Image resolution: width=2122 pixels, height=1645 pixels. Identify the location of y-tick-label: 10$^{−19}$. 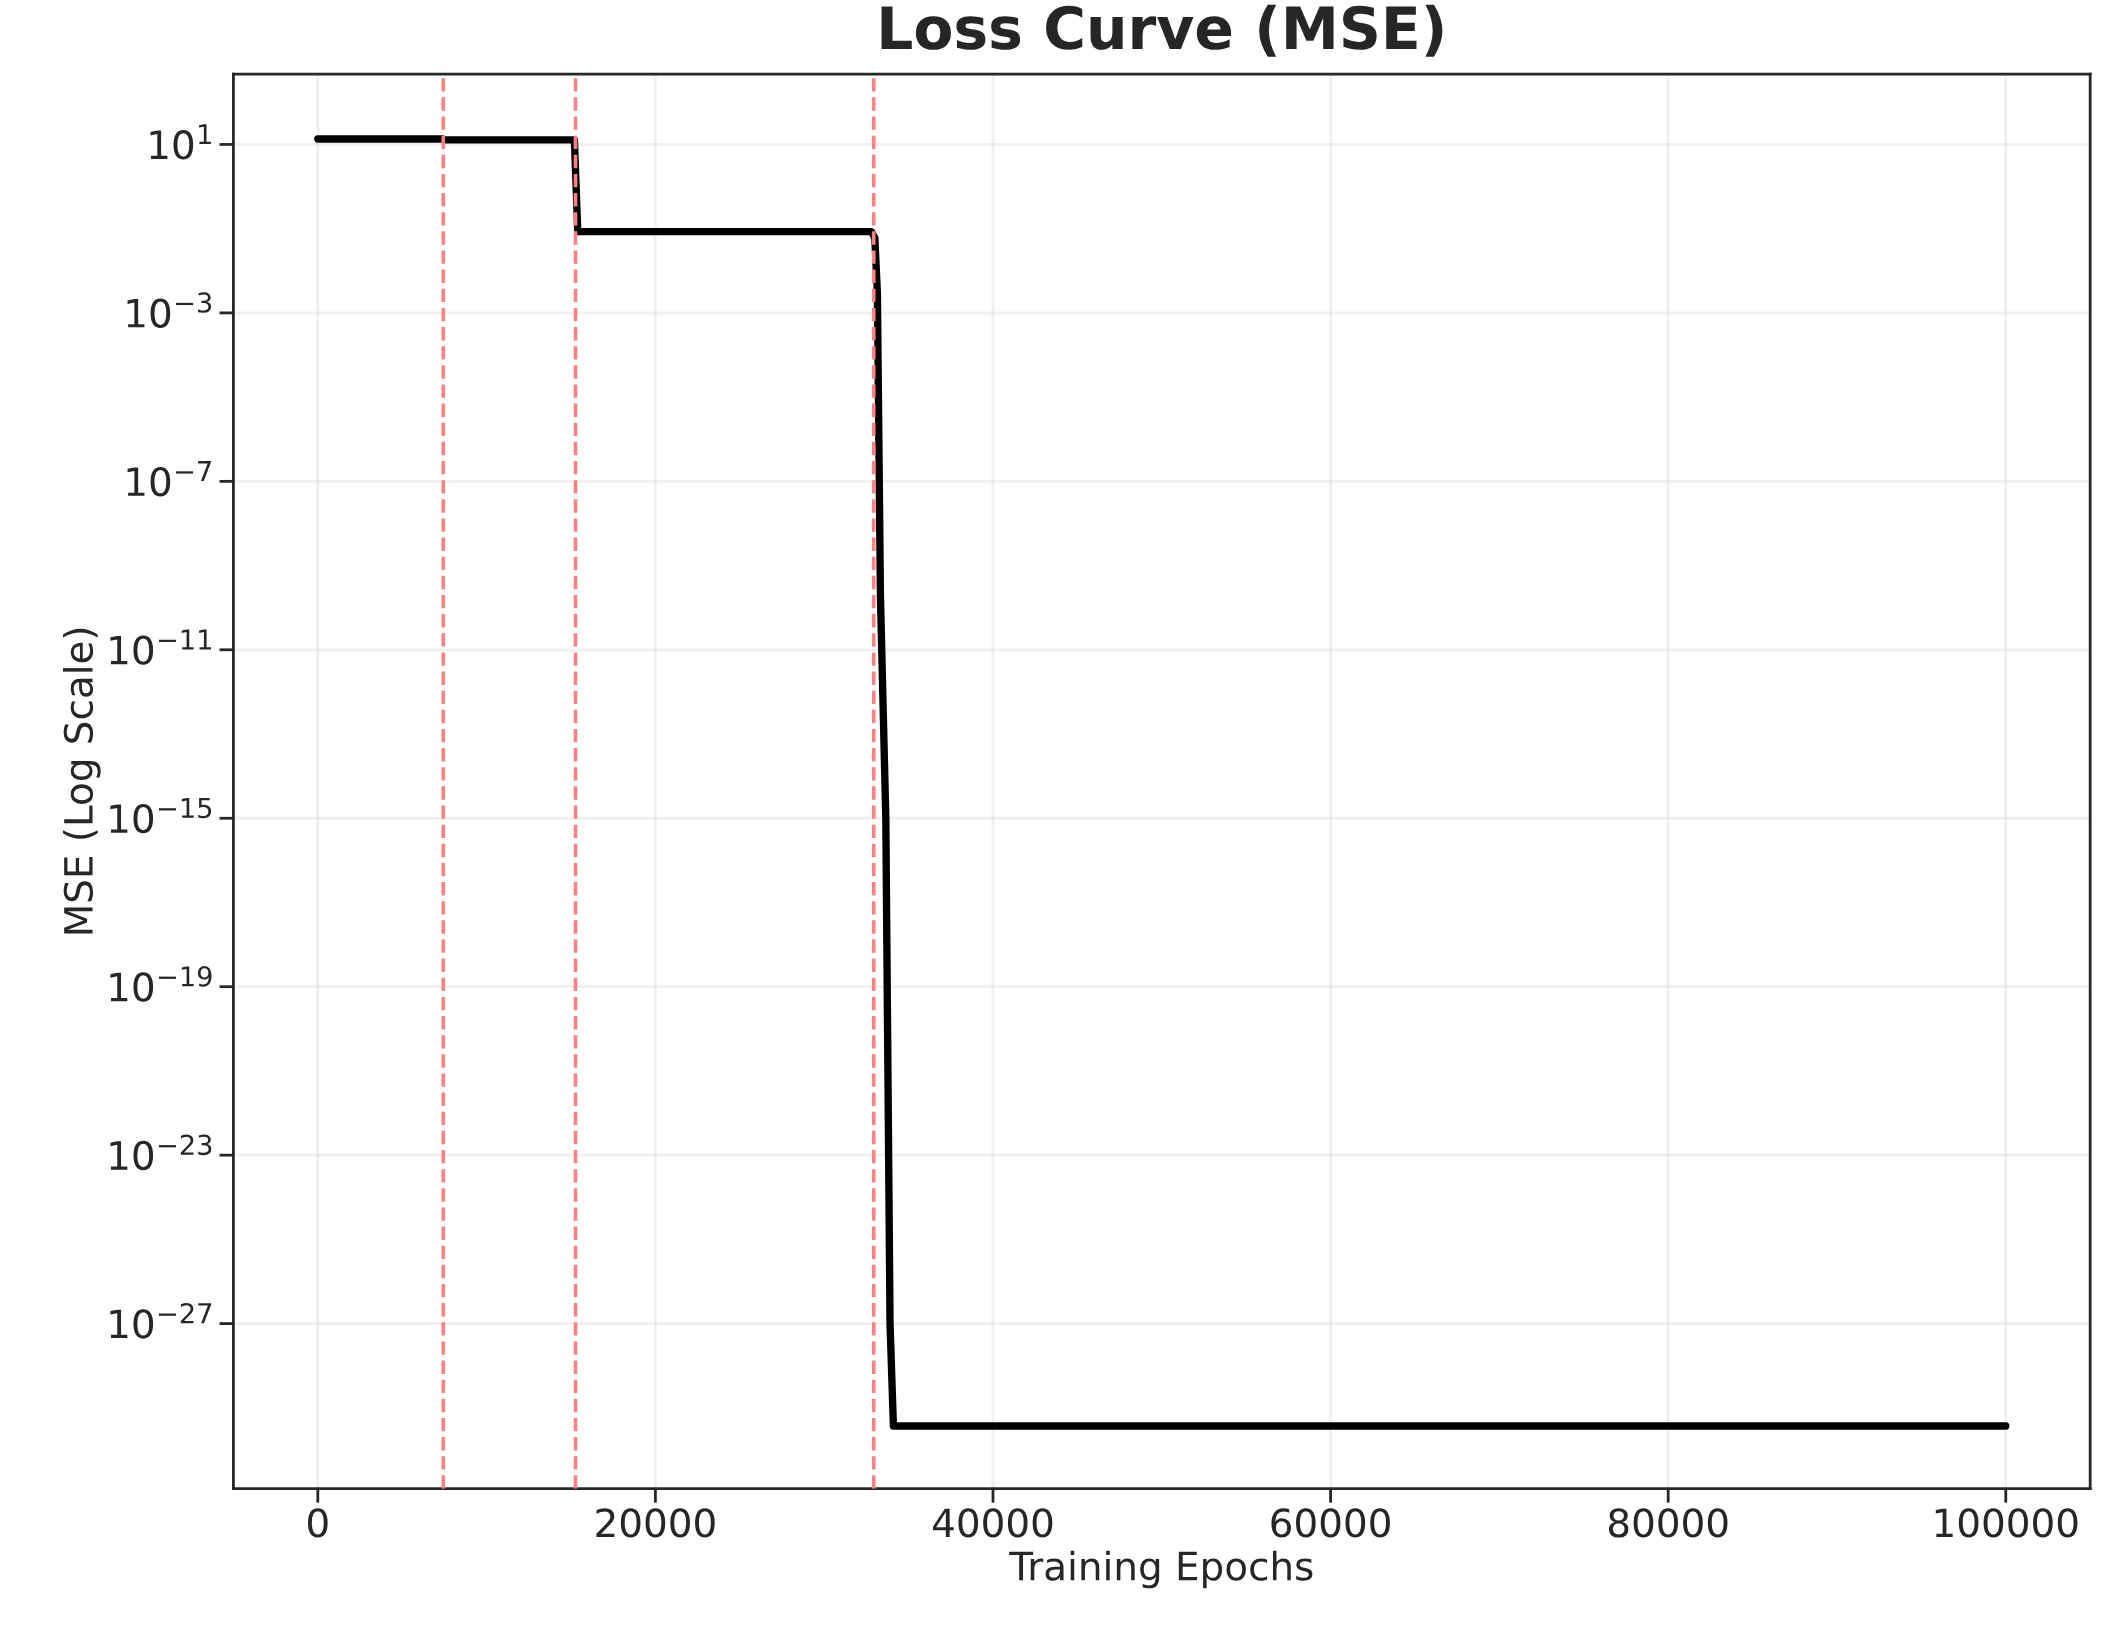
(161, 984).